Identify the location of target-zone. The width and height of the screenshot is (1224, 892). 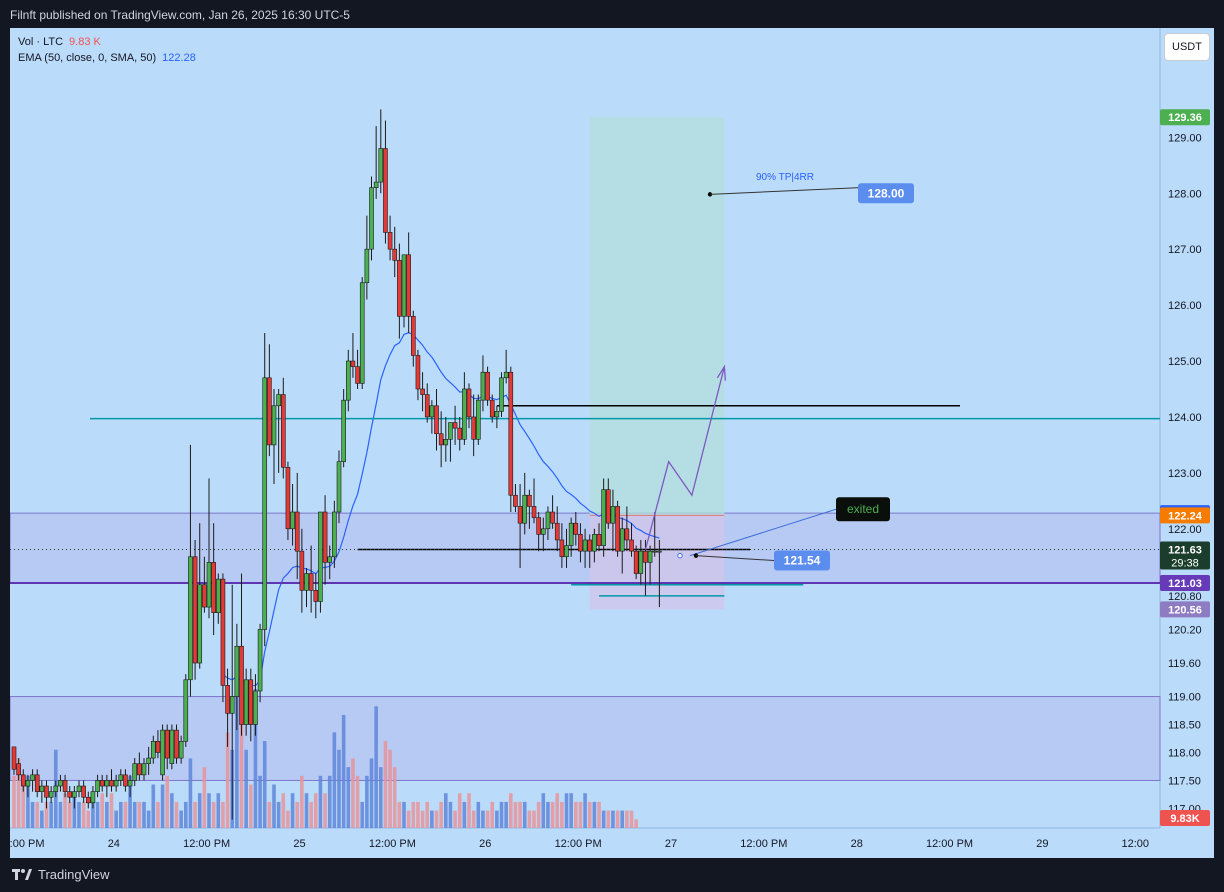
(657, 316).